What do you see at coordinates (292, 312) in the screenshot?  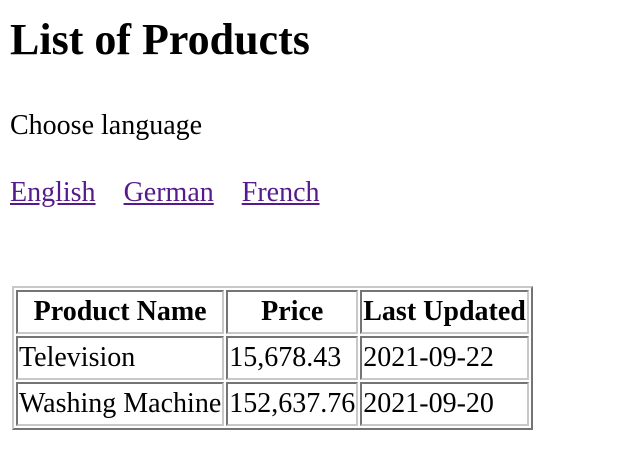 I see `column-header-price: Price` at bounding box center [292, 312].